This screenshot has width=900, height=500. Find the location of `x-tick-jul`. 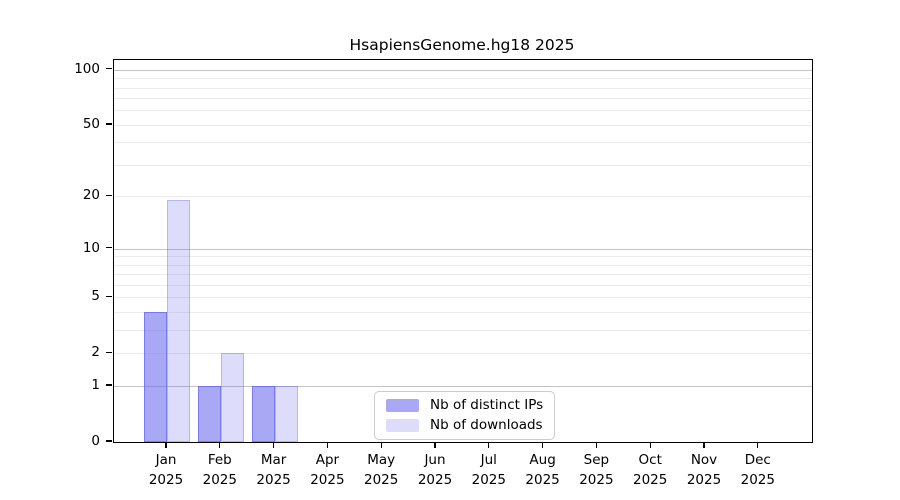

x-tick-jul is located at coordinates (489, 445).